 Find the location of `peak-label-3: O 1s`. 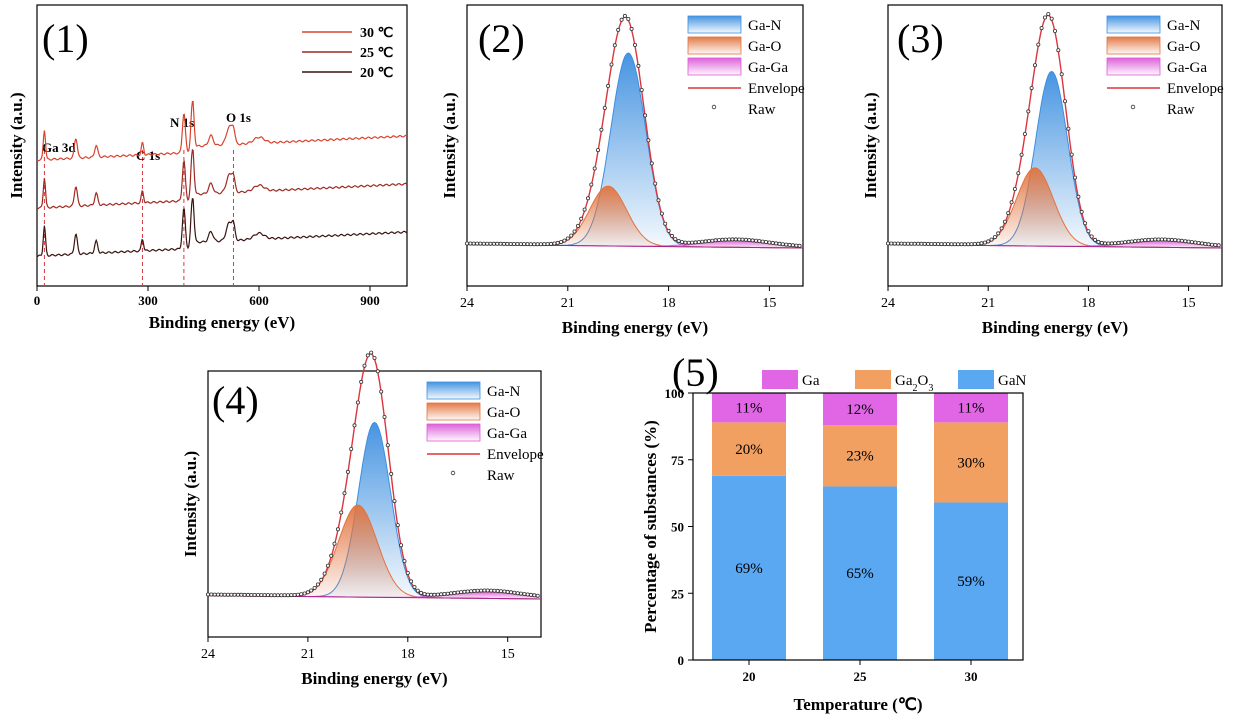

peak-label-3: O 1s is located at coordinates (238, 117).